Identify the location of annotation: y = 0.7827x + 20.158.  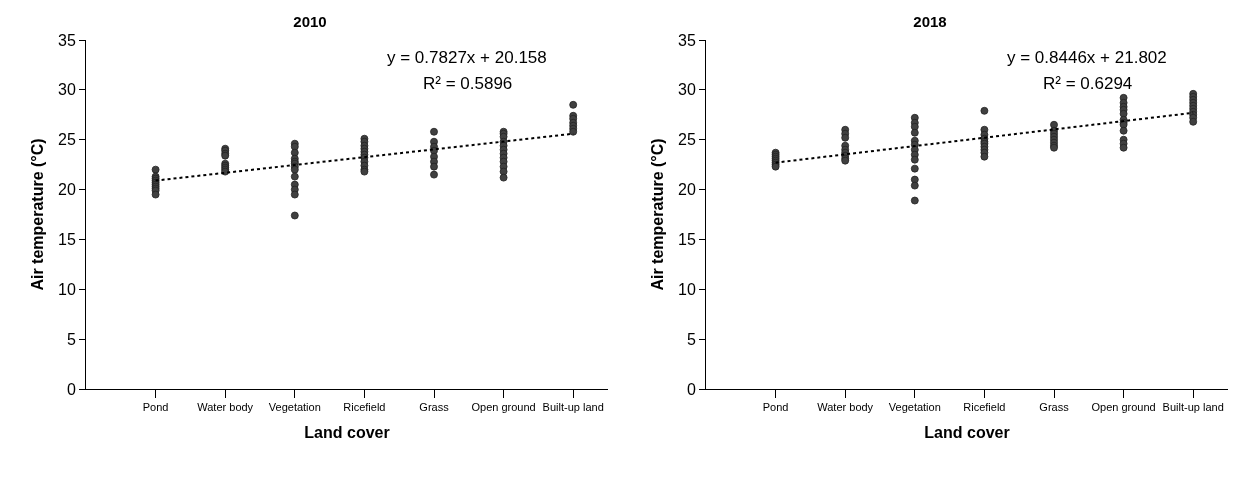
(467, 57).